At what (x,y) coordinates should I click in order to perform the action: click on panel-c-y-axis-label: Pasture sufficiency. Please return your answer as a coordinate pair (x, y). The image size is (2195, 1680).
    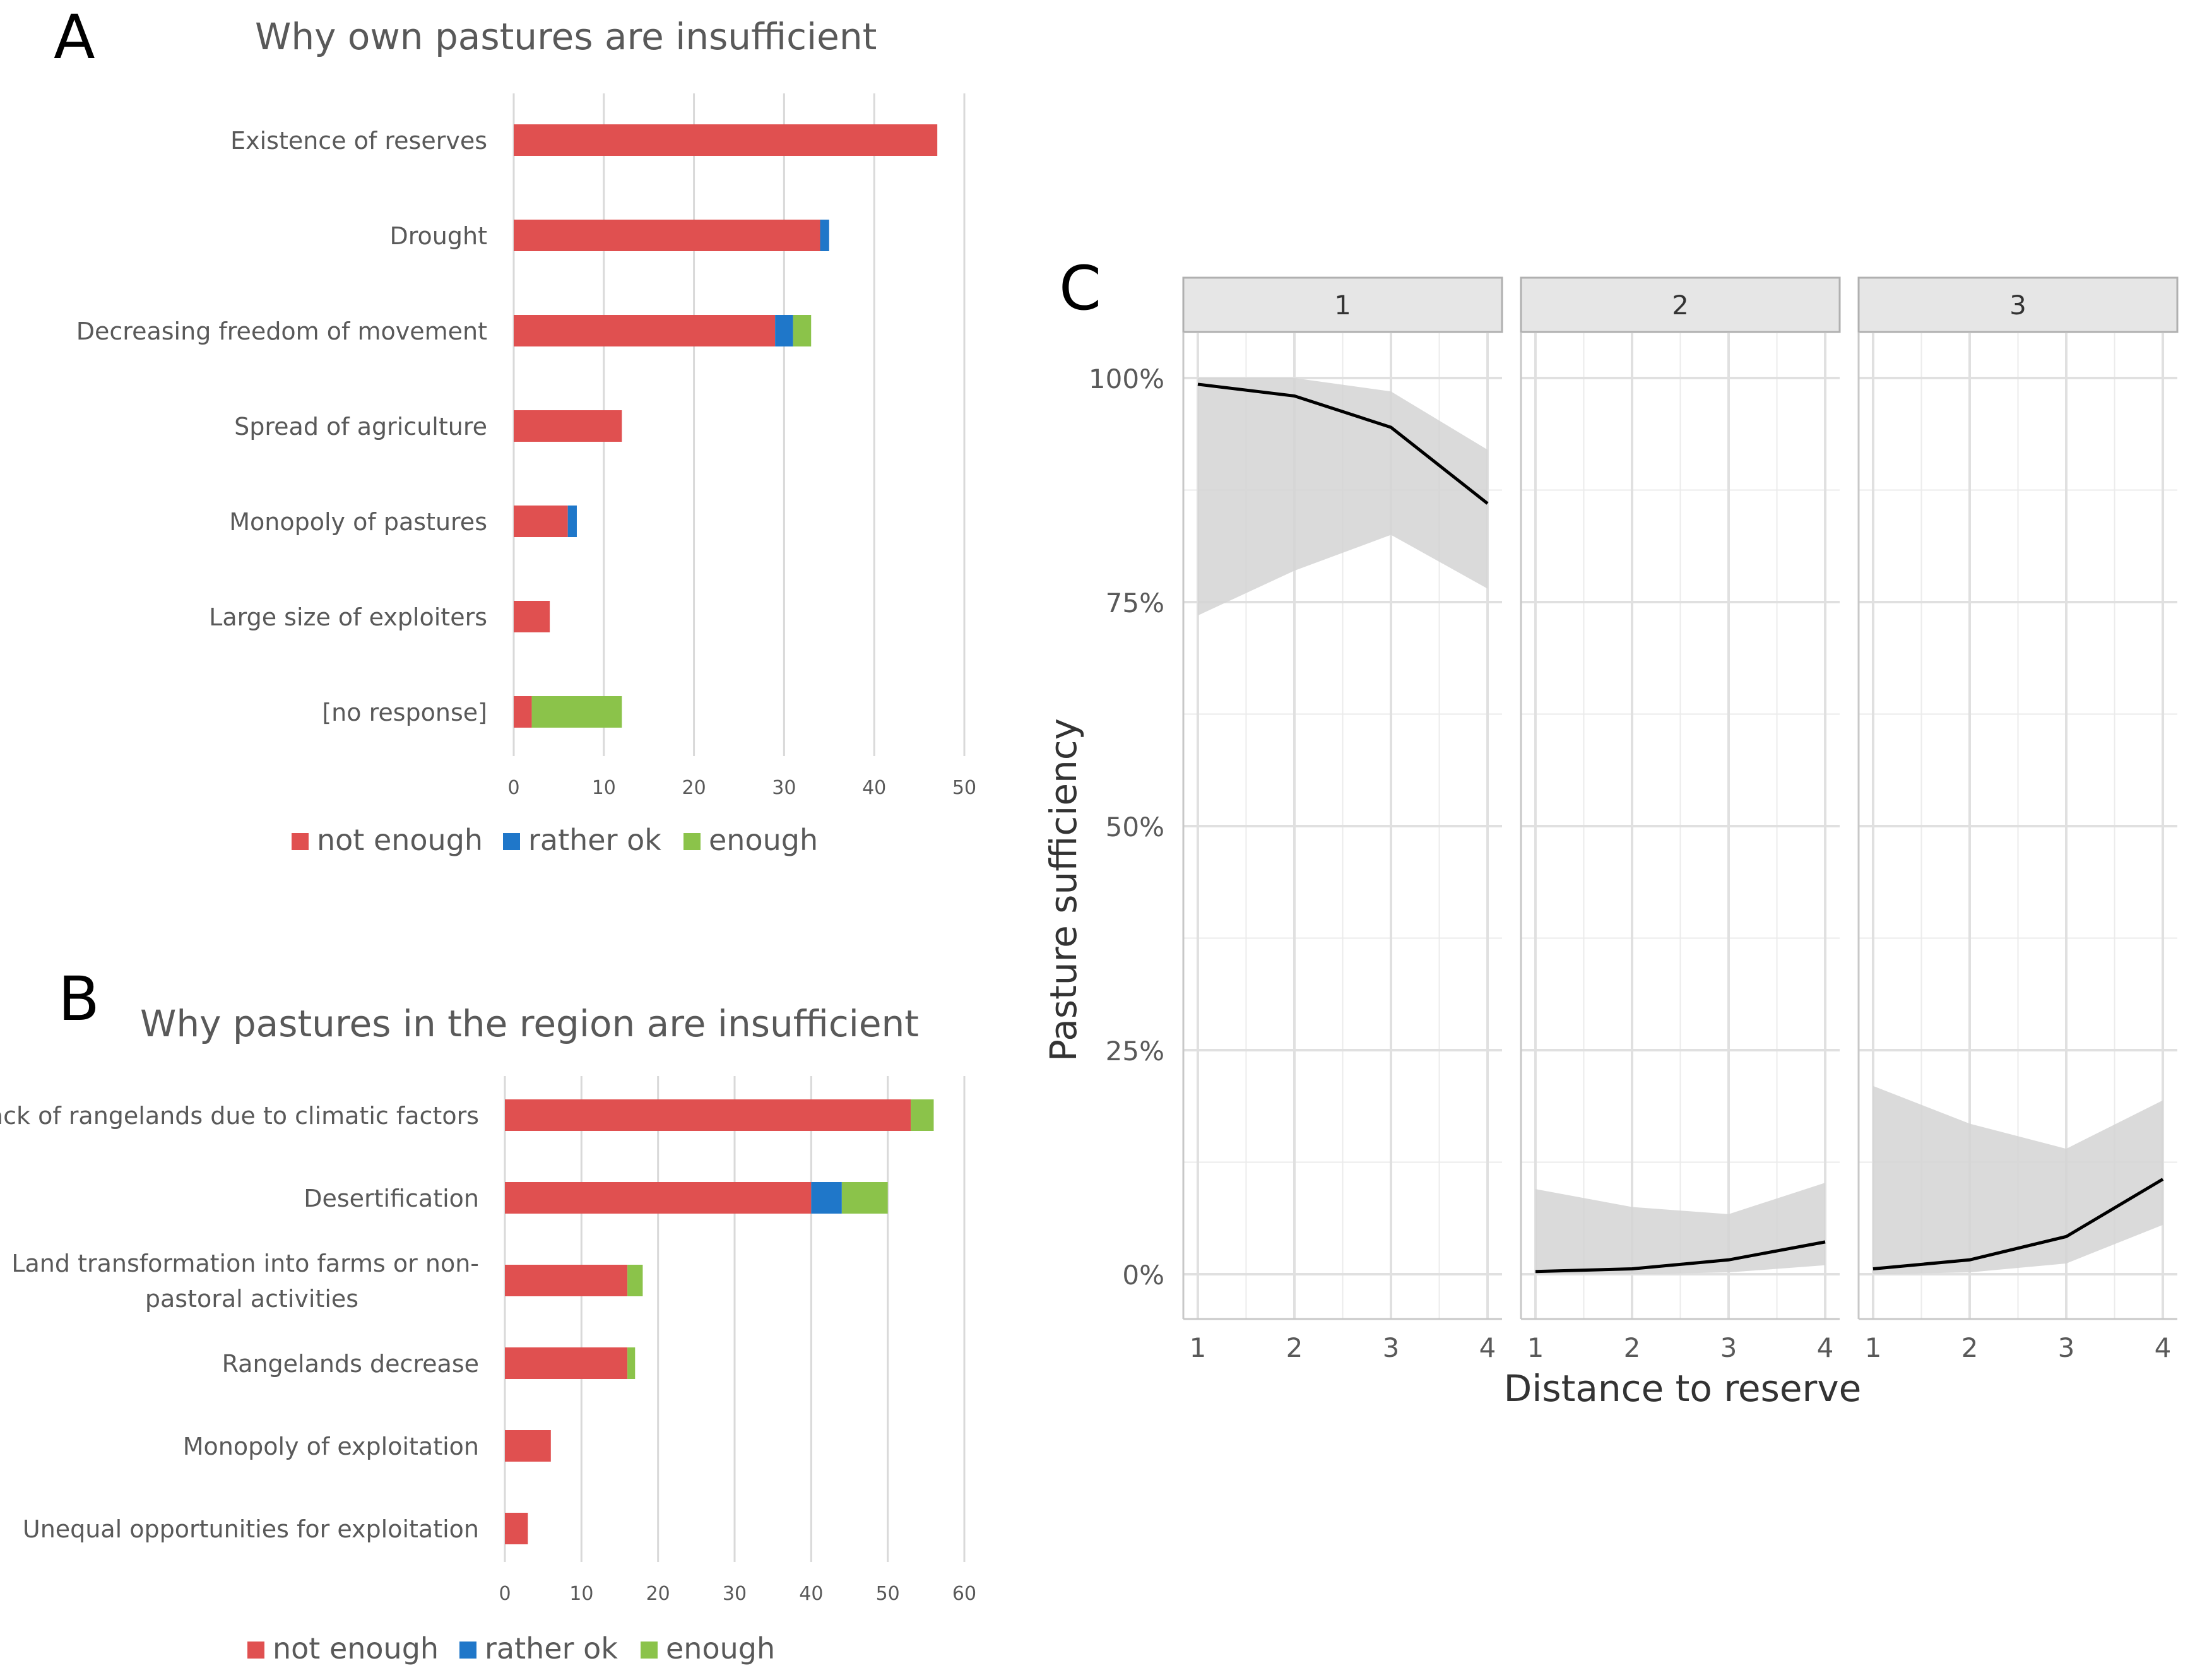
    Looking at the image, I should click on (1063, 890).